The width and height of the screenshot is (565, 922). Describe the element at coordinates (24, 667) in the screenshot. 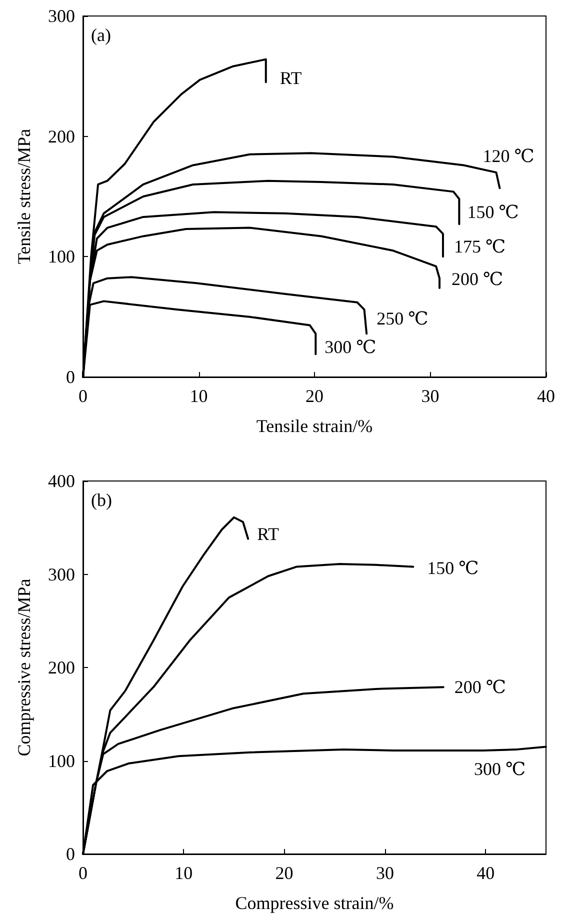

I see `y-axis-title: Compressive stress/MPa` at that location.